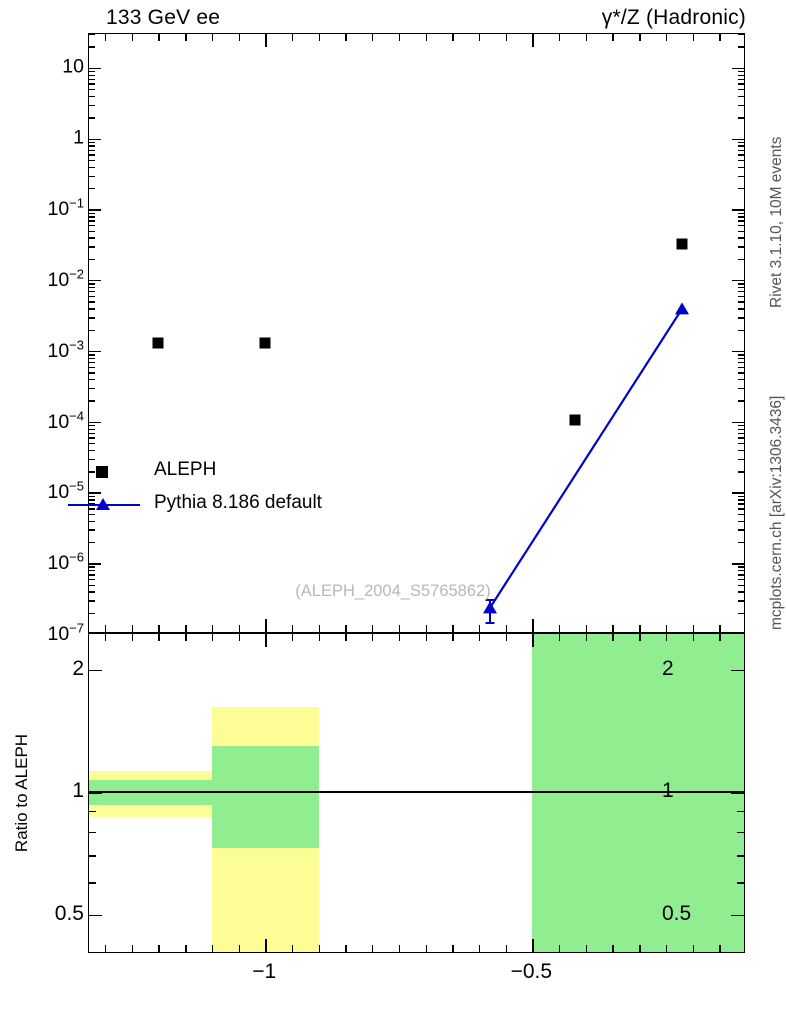  I want to click on ratio-band-inner, so click(265, 796).